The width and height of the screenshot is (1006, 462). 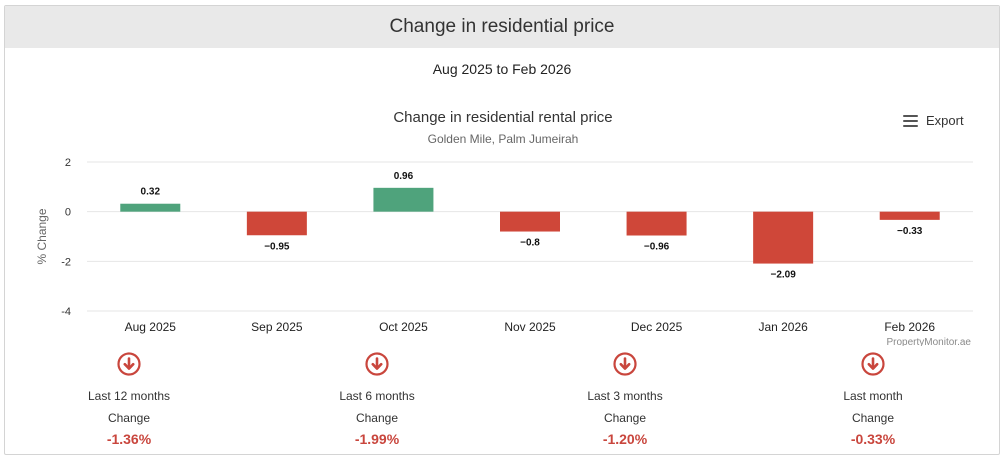 What do you see at coordinates (530, 327) in the screenshot?
I see `x-tick-label: Nov 2025` at bounding box center [530, 327].